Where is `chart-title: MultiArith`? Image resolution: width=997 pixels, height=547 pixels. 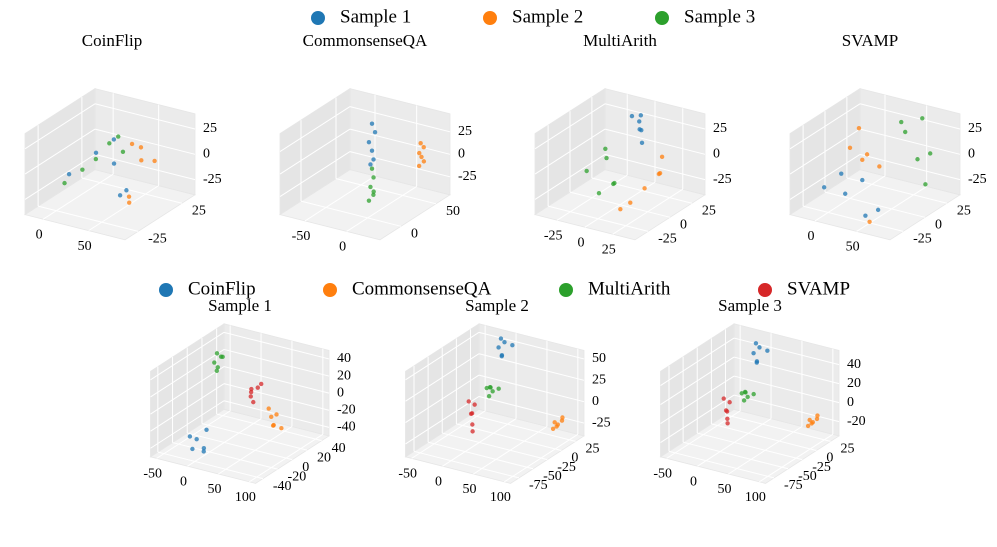
chart-title: MultiArith is located at coordinates (620, 40).